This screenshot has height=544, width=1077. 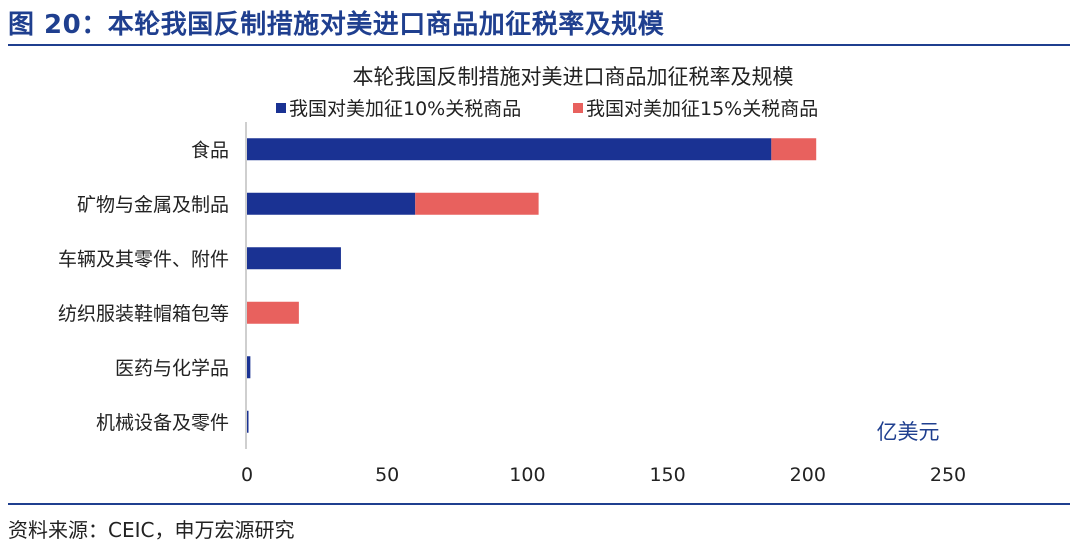 I want to click on footer-rule, so click(x=539, y=504).